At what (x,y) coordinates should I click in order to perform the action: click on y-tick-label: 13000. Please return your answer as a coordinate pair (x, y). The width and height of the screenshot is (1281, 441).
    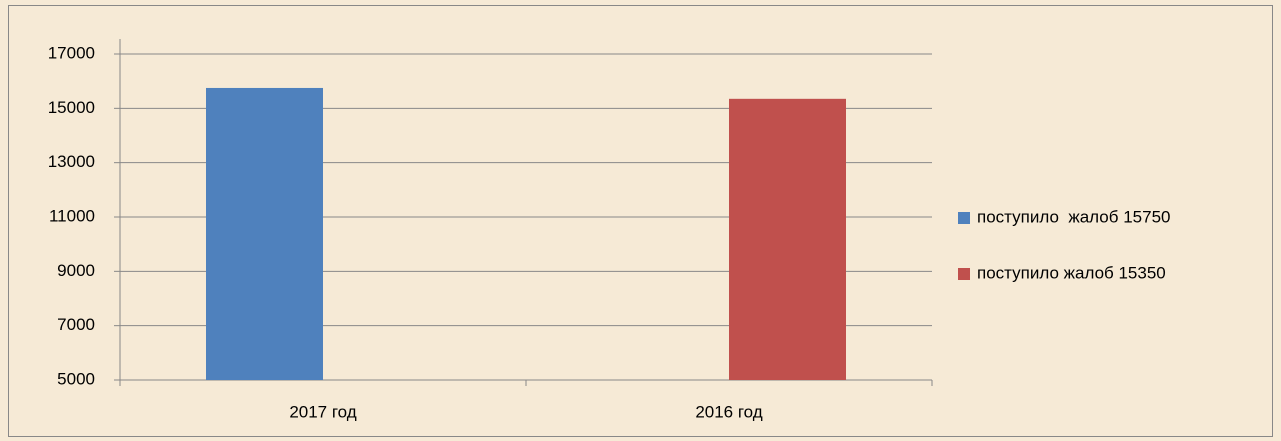
    Looking at the image, I should click on (71, 161).